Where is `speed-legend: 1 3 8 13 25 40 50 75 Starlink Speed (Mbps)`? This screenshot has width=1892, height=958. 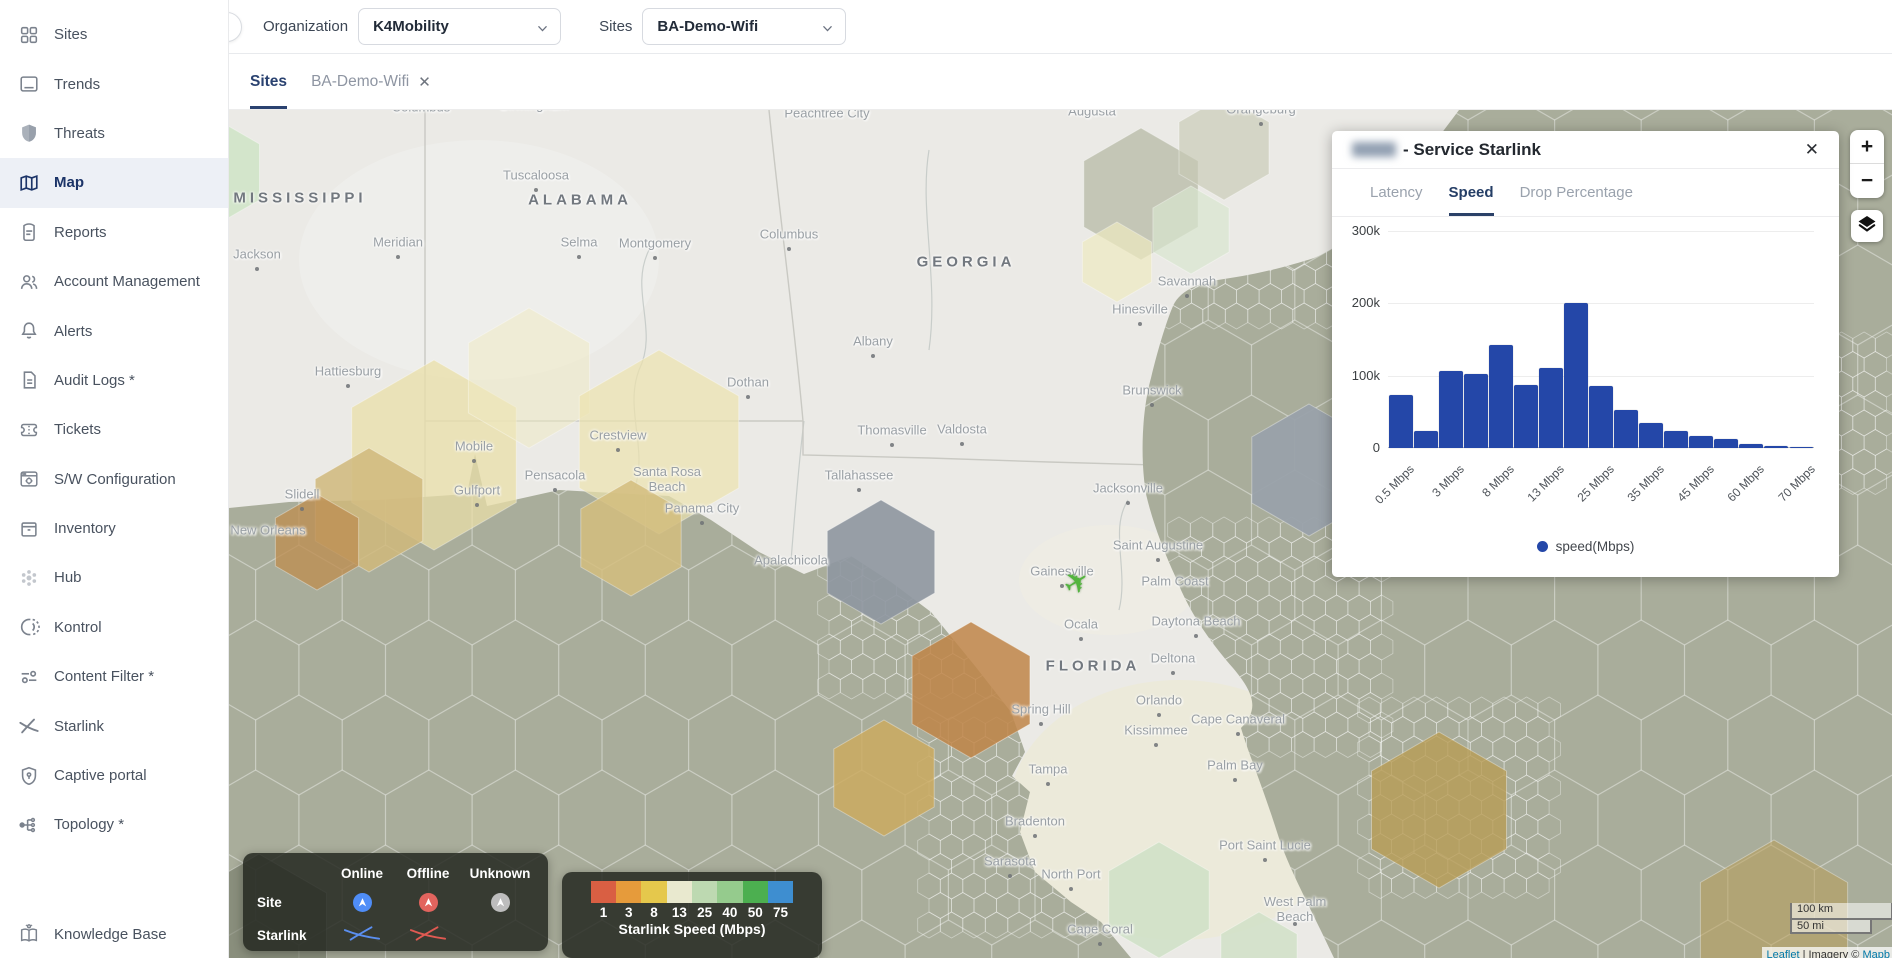
speed-legend: 1 3 8 13 25 40 50 75 Starlink Speed (Mbps) is located at coordinates (692, 915).